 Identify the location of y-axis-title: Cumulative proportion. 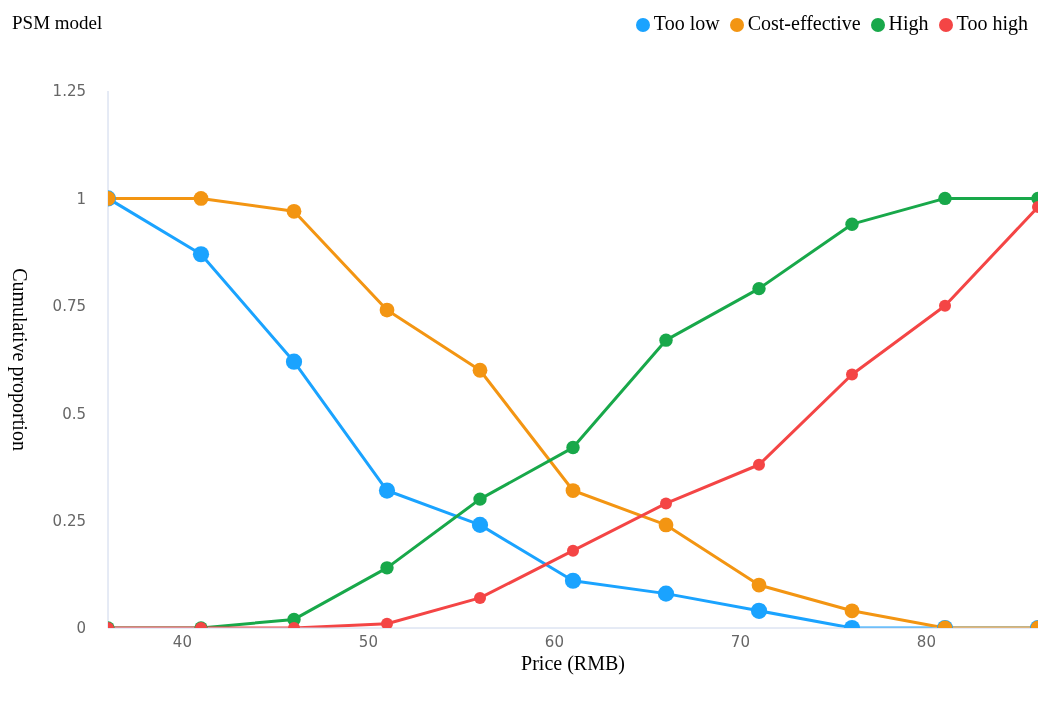
(19, 359).